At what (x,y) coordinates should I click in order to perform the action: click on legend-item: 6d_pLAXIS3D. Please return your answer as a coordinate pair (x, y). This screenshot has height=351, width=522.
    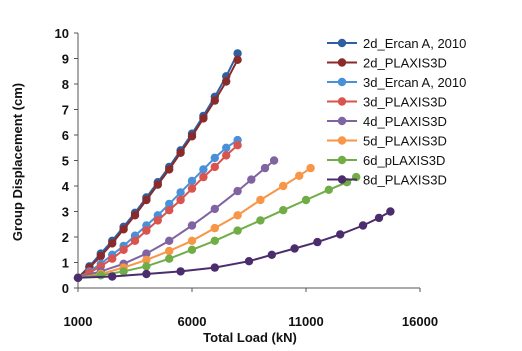
    Looking at the image, I should click on (386, 160).